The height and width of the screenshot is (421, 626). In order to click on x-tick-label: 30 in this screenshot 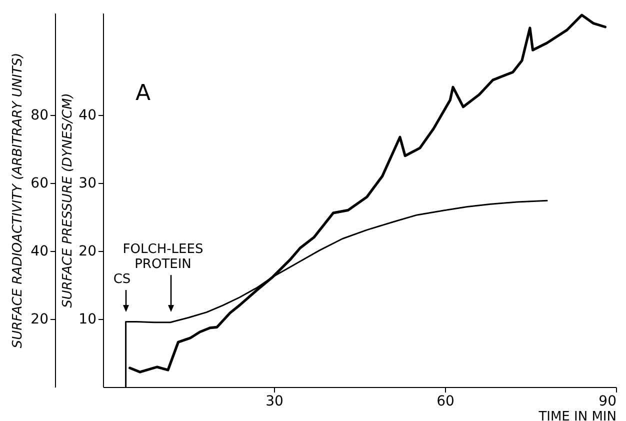, I will do `click(275, 402)`.